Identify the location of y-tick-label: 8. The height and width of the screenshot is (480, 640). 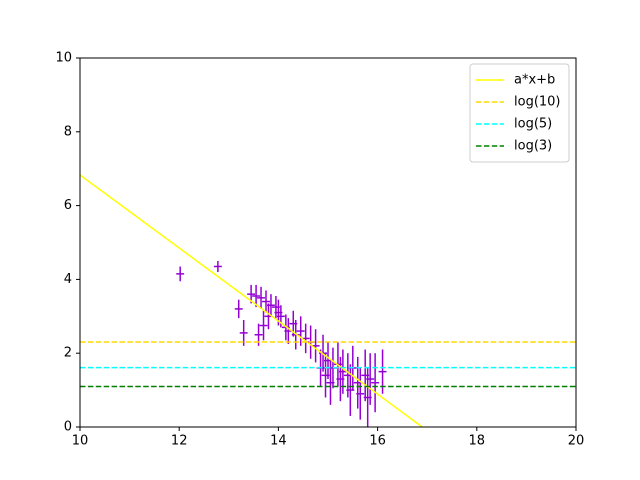
(68, 131).